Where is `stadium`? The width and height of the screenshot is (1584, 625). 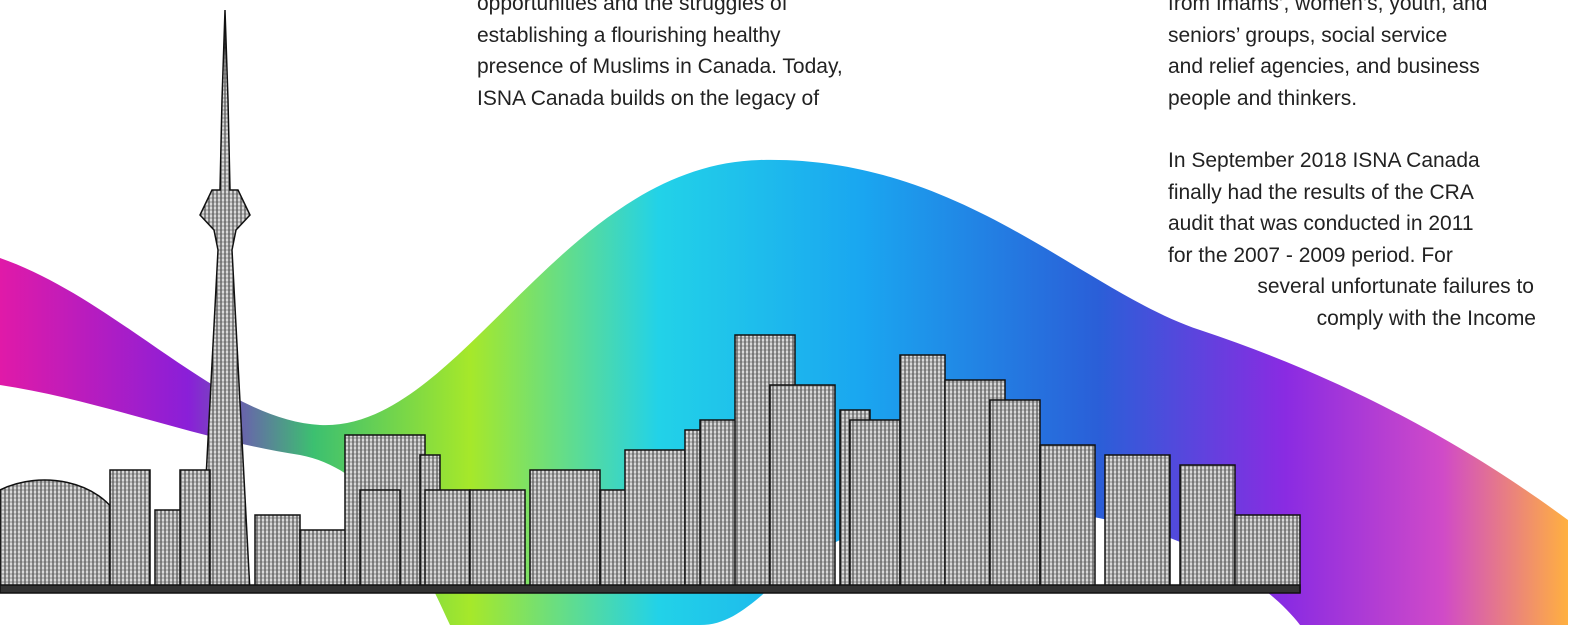 stadium is located at coordinates (60, 535).